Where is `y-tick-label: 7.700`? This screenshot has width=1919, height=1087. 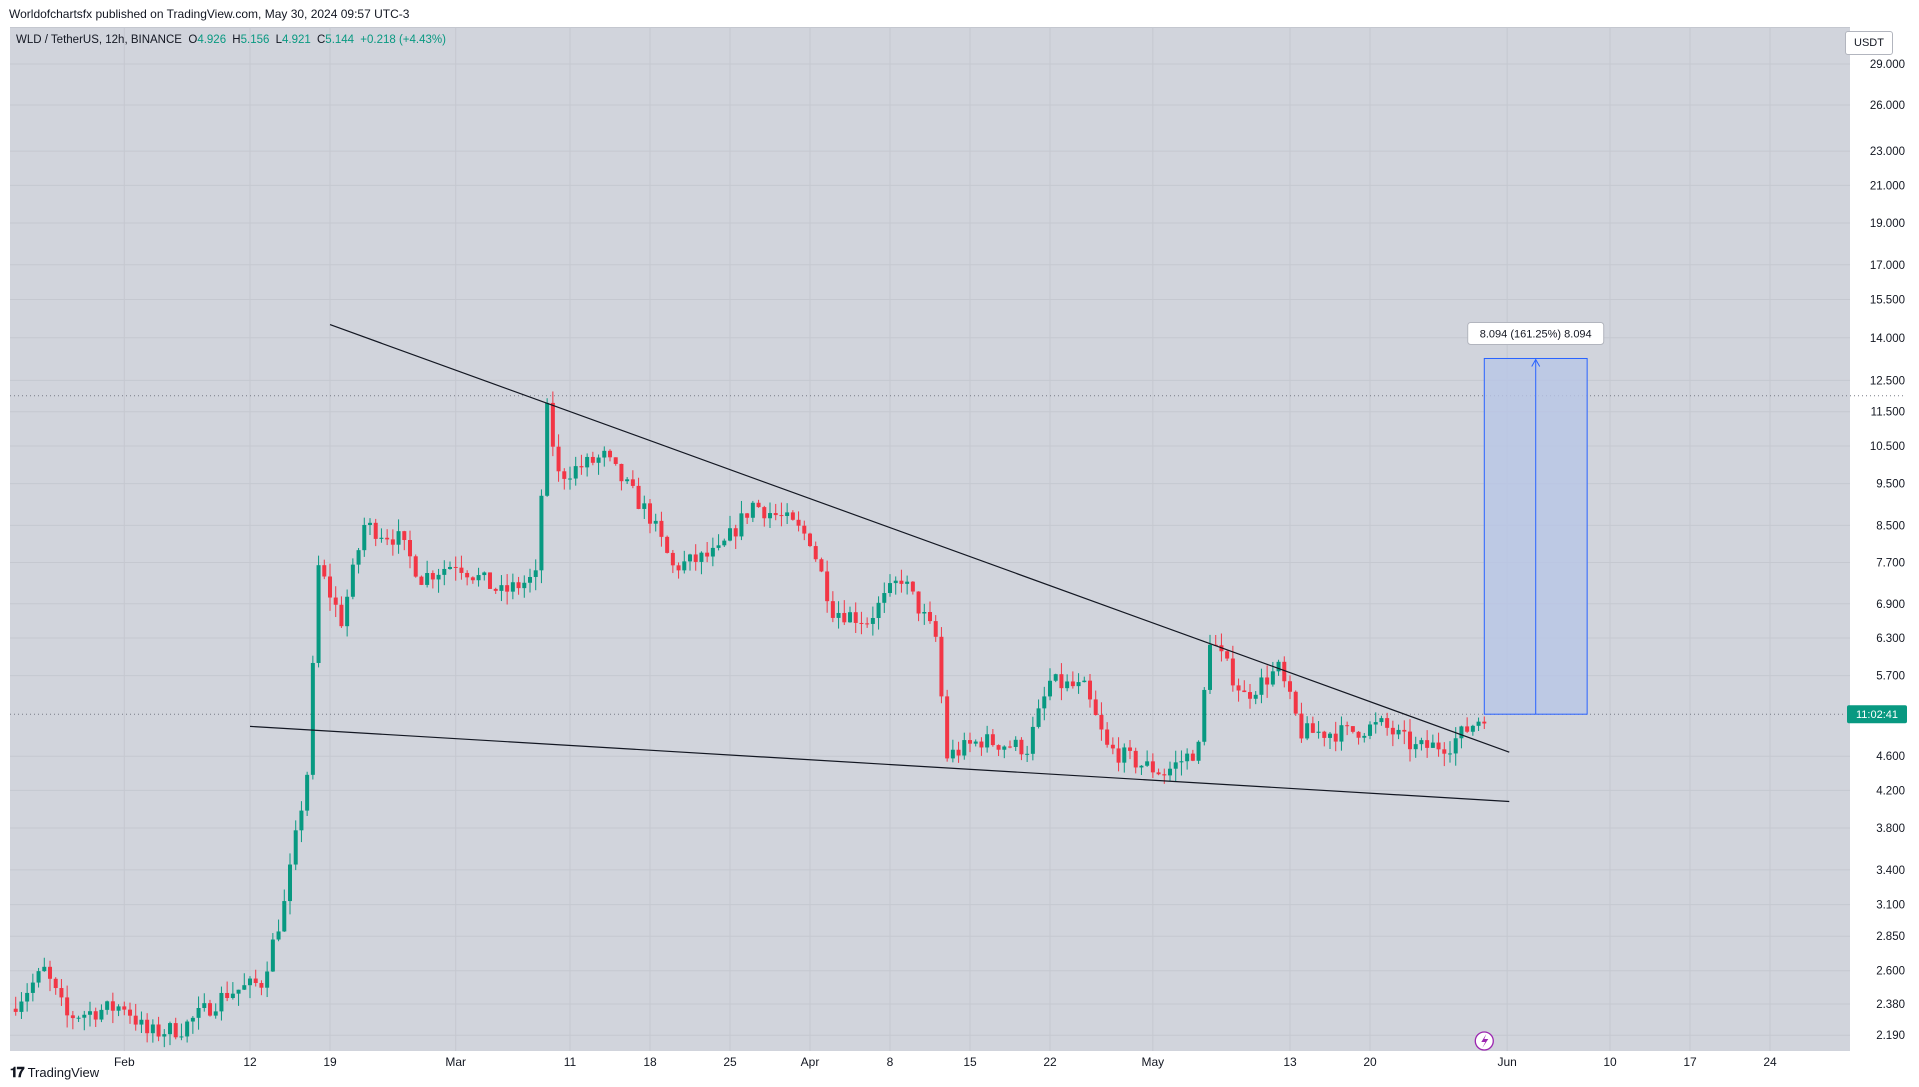
y-tick-label: 7.700 is located at coordinates (1890, 564).